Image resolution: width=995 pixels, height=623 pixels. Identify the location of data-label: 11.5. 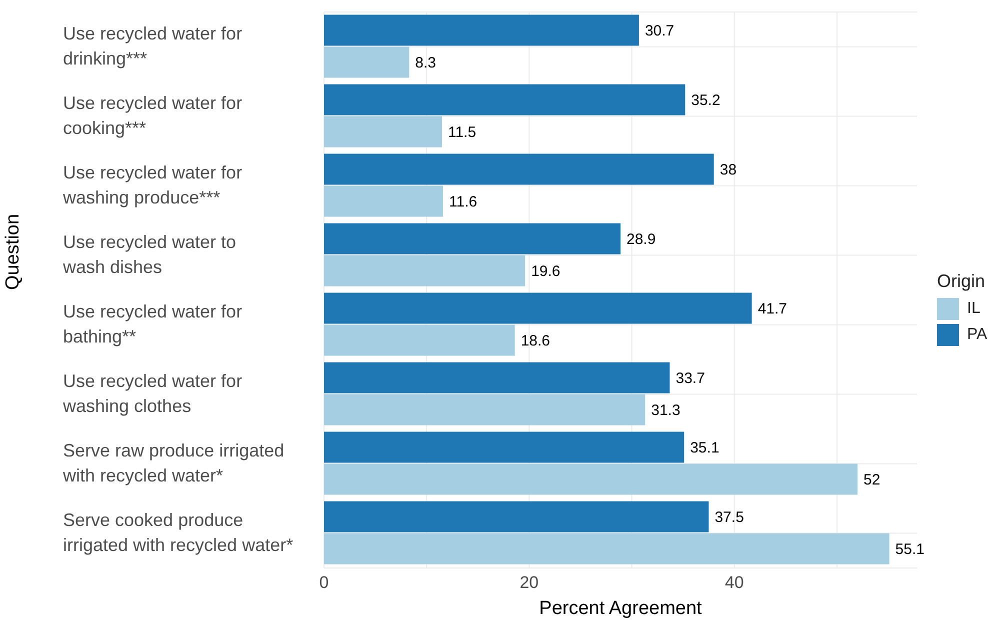
(462, 133).